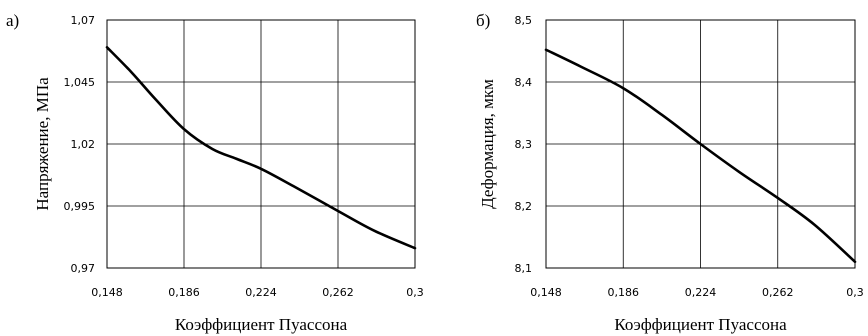 This screenshot has height=336, width=868. Describe the element at coordinates (107, 292) in the screenshot. I see `chart-1-x-tick-label: 0,148` at that location.